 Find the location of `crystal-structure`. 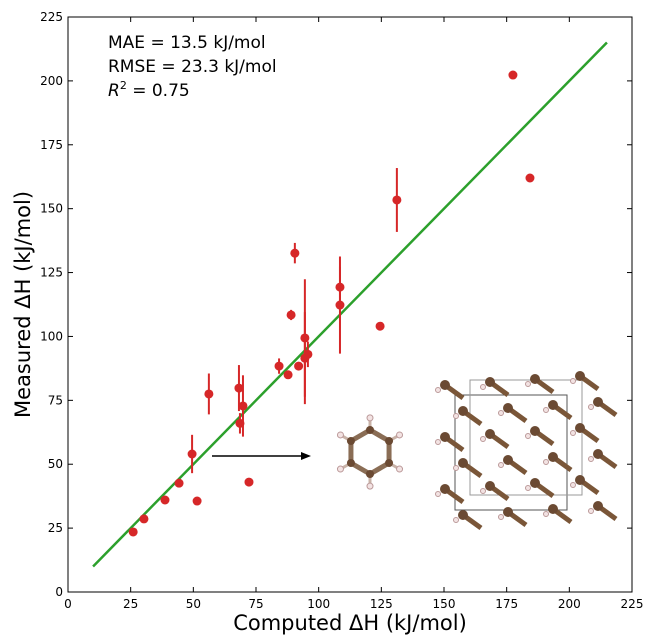

crystal-structure is located at coordinates (526, 451).